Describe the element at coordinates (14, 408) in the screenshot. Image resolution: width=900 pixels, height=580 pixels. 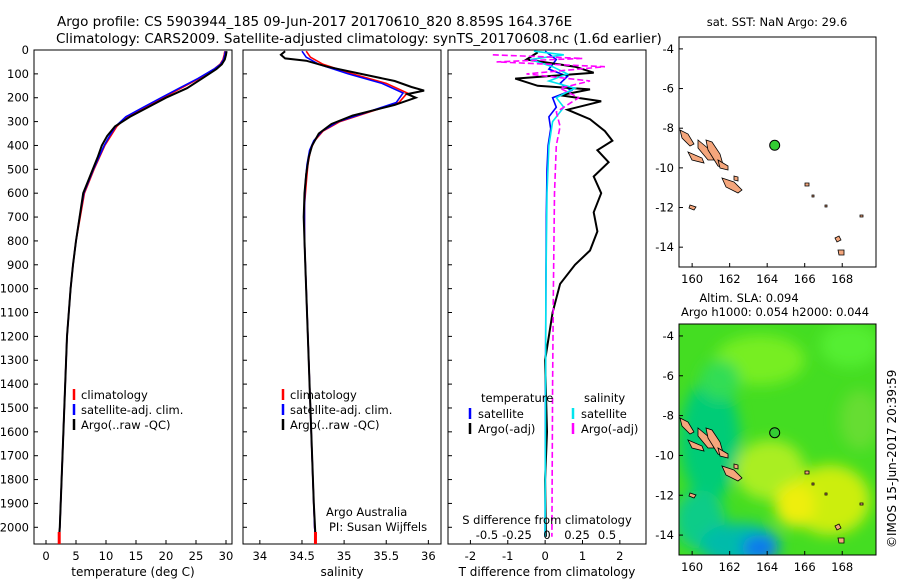
I see `depth-tick-label: 1500` at that location.